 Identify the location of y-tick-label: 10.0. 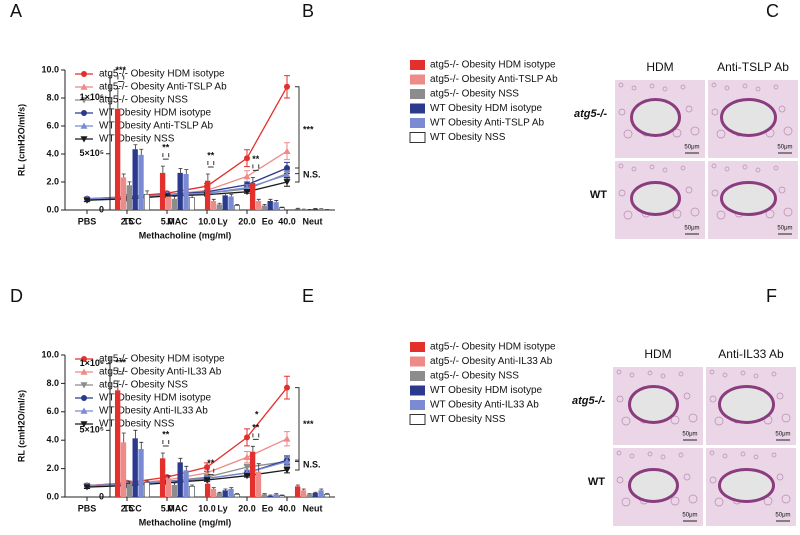
(50, 354).